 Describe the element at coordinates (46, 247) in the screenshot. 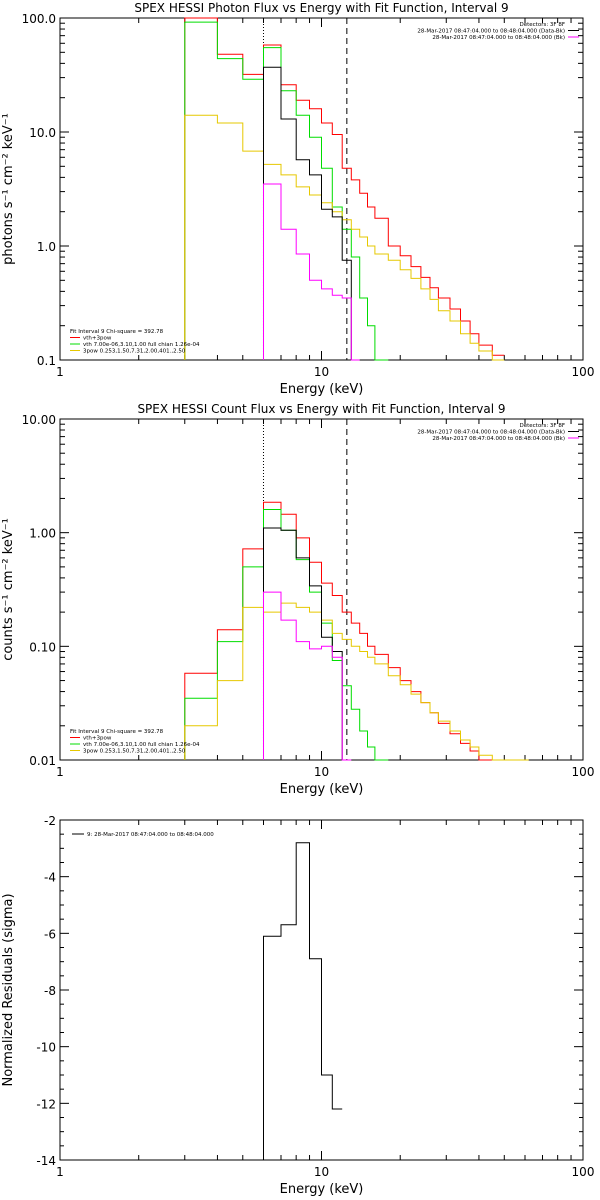

I see `y-tick-label: 1.0` at that location.